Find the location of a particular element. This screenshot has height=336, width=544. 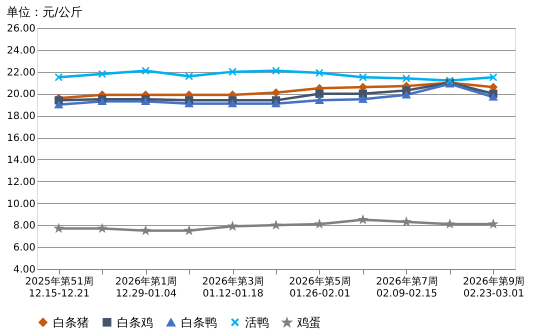

x-tick-label: 2026年第9周 02.23-03.01 is located at coordinates (493, 288).